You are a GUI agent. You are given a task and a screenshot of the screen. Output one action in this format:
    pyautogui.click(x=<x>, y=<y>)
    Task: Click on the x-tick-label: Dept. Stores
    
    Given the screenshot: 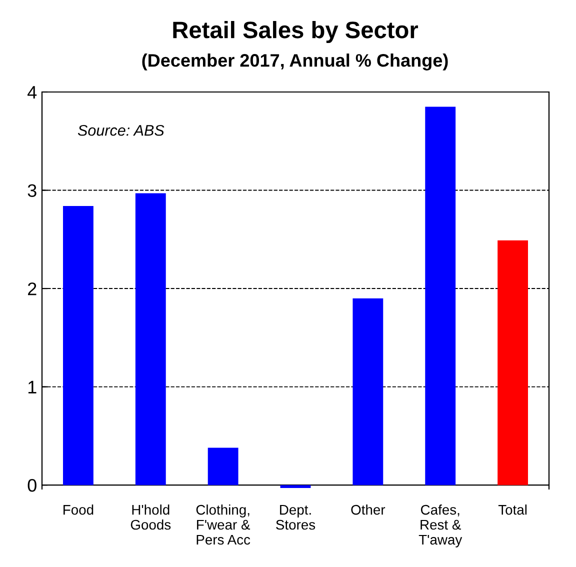 What is the action you would take?
    pyautogui.click(x=296, y=517)
    